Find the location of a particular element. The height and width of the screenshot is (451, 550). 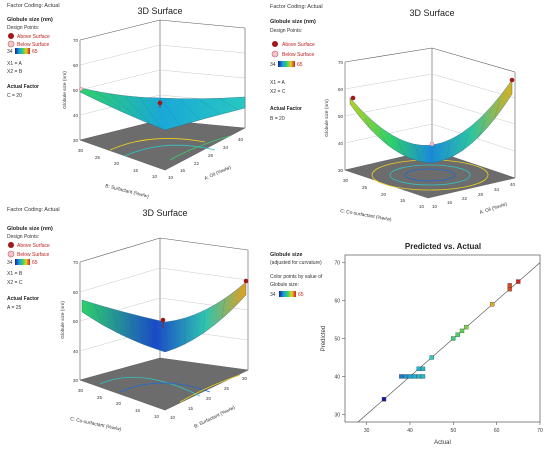

actual-factor-value: A = 25 is located at coordinates (14, 308).